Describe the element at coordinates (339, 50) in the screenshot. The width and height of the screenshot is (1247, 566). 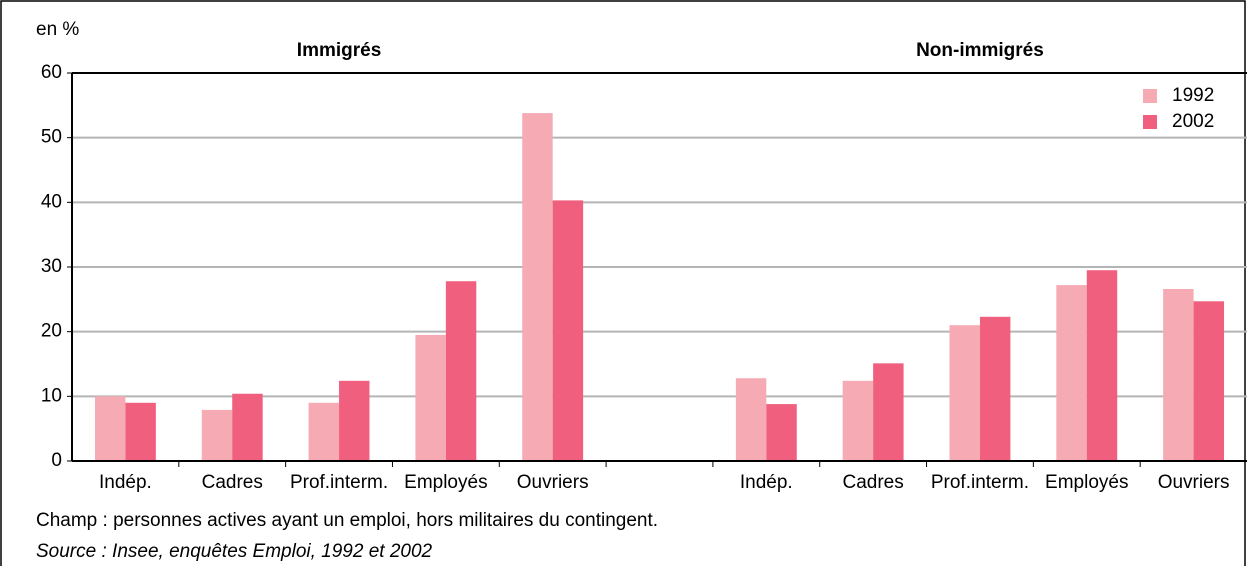
I see `group-title: Immigrés` at that location.